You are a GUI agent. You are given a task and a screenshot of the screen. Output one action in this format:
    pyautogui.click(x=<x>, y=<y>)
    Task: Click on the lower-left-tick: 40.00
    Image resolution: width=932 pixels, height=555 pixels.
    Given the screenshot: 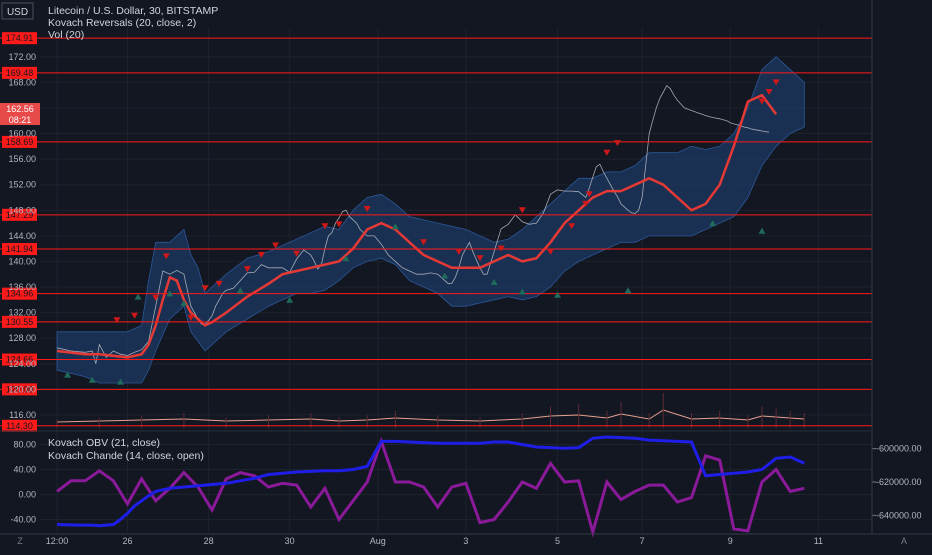 What is the action you would take?
    pyautogui.click(x=24, y=470)
    